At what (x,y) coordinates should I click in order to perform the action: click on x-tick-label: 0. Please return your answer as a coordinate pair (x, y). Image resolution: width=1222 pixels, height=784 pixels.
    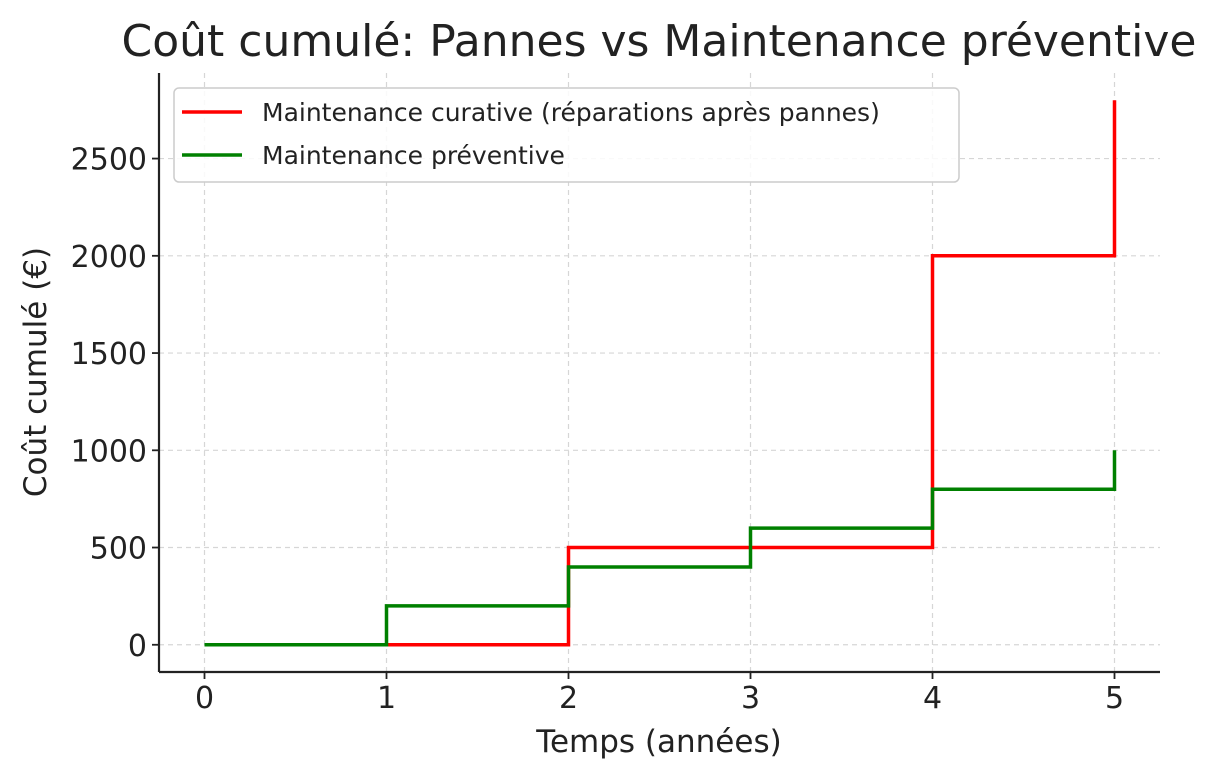
    Looking at the image, I should click on (204, 698).